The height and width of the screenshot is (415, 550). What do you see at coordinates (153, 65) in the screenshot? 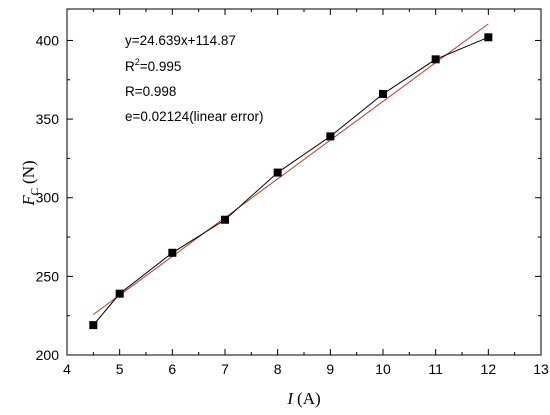
I see `r-squared-label: R2=0.995` at bounding box center [153, 65].